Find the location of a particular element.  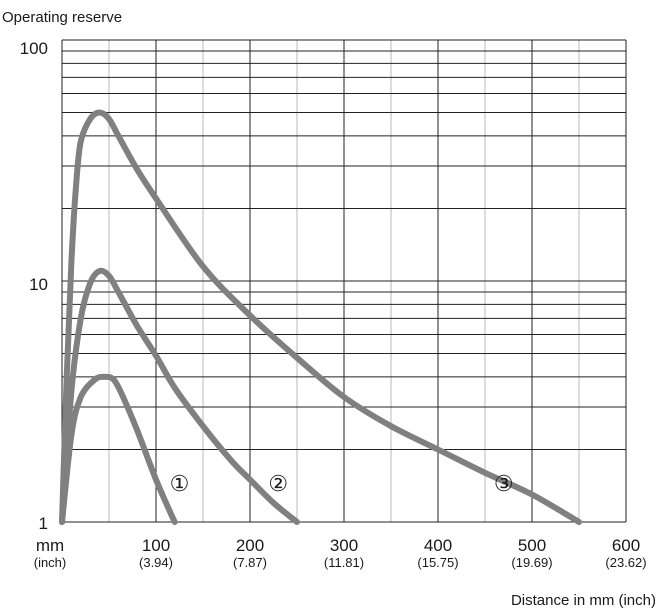

x-tick-sub-label: (3.94) is located at coordinates (156, 562).